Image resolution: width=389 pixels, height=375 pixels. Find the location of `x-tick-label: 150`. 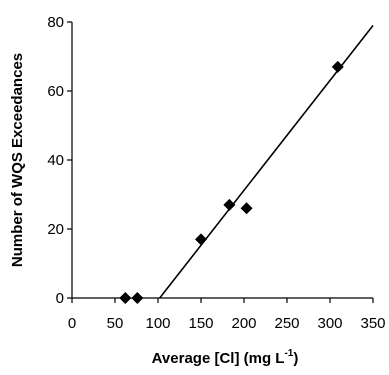

x-tick-label: 150 is located at coordinates (200, 323).